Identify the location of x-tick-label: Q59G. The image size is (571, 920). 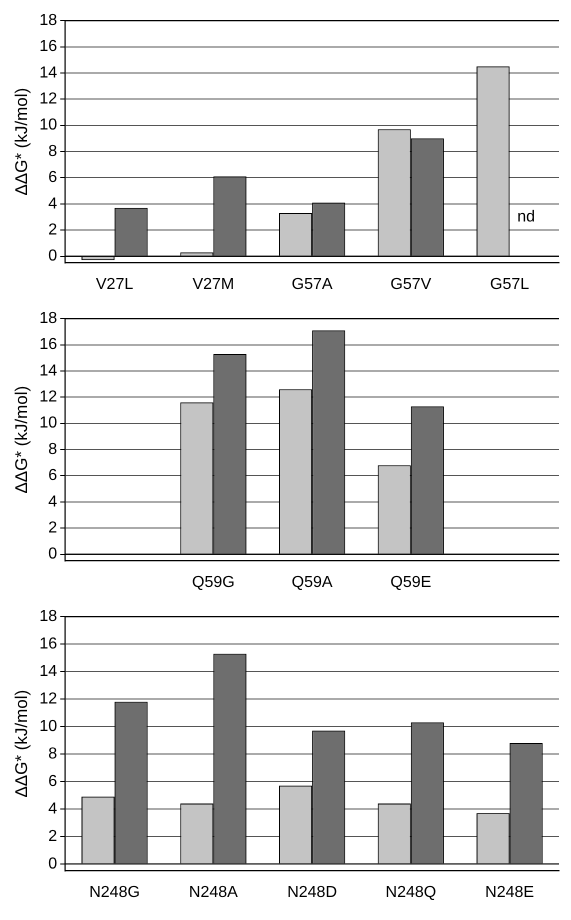
(213, 582).